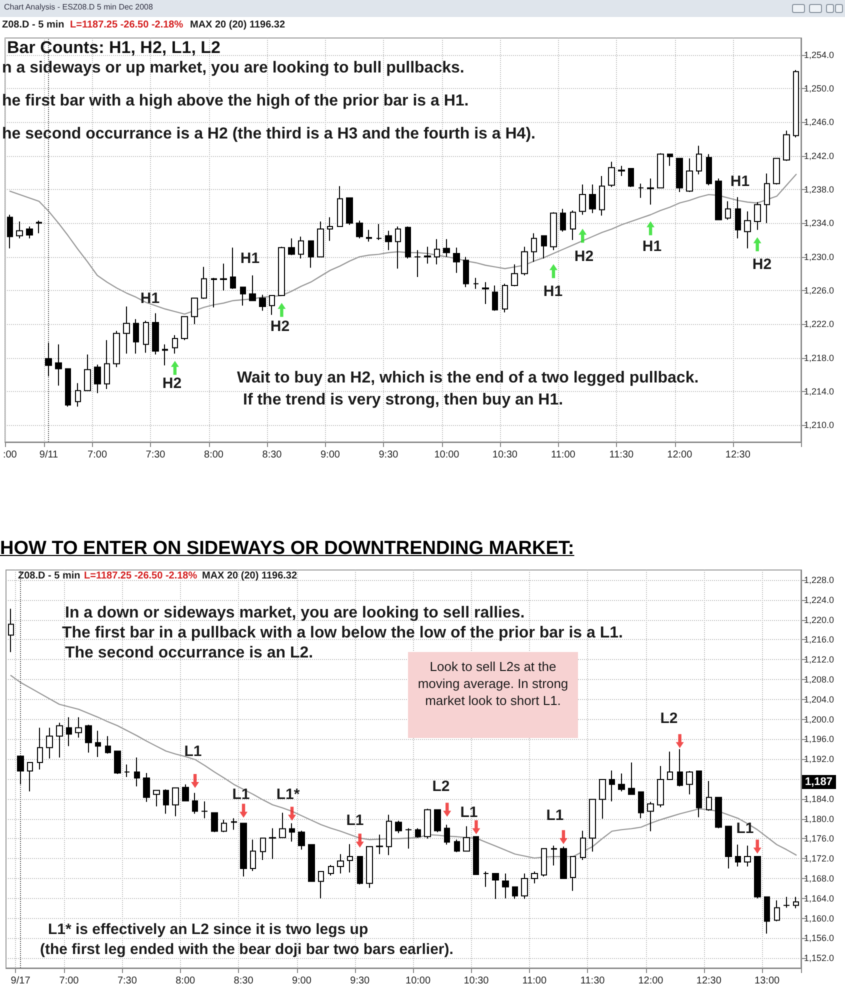 The width and height of the screenshot is (845, 993). I want to click on chart-title: HOW TO ENTER ON SIDEWAYS OR DOWNTRENDING MARKET:, so click(287, 549).